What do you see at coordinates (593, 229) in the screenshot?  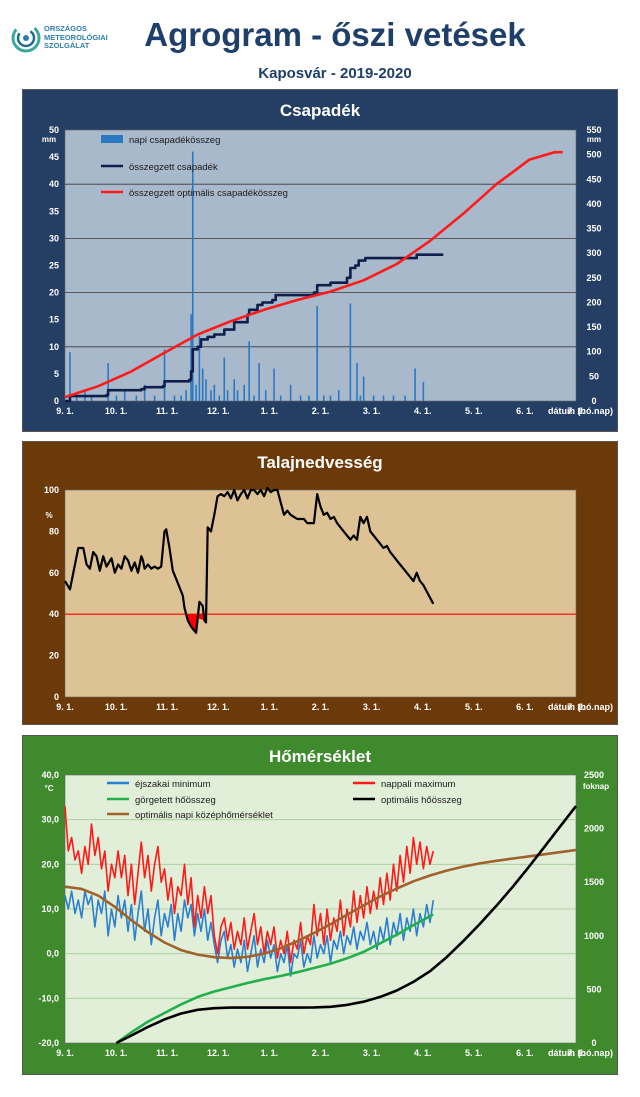 I see `y2-tick-label: 350` at bounding box center [593, 229].